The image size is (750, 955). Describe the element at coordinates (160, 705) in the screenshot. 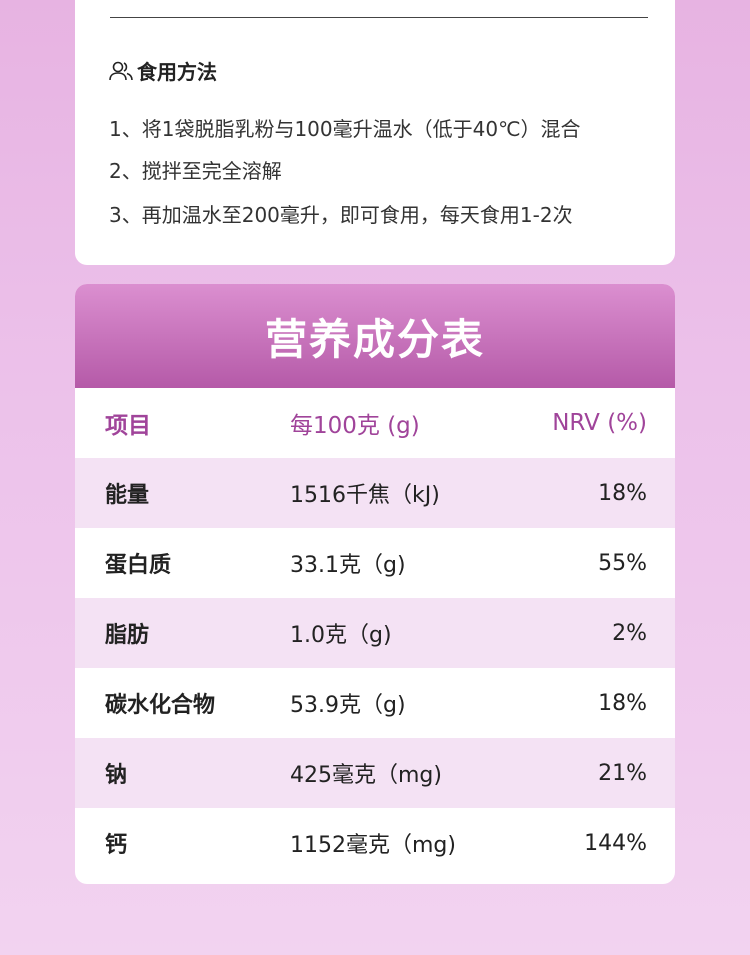

I see `cell-item: 碳水化合物` at that location.